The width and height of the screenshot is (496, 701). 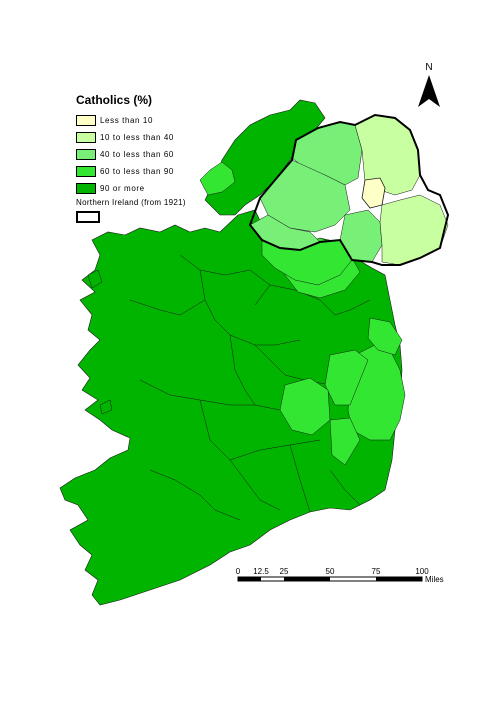 I want to click on ni-border, so click(x=349, y=189).